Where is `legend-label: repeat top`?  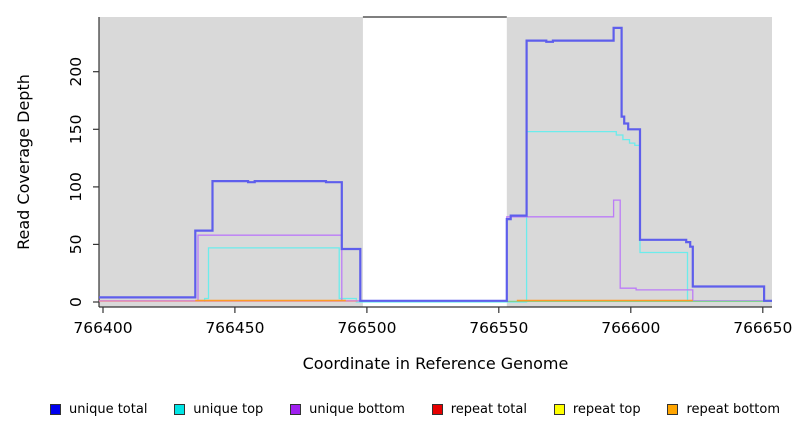 legend-label: repeat top is located at coordinates (606, 409).